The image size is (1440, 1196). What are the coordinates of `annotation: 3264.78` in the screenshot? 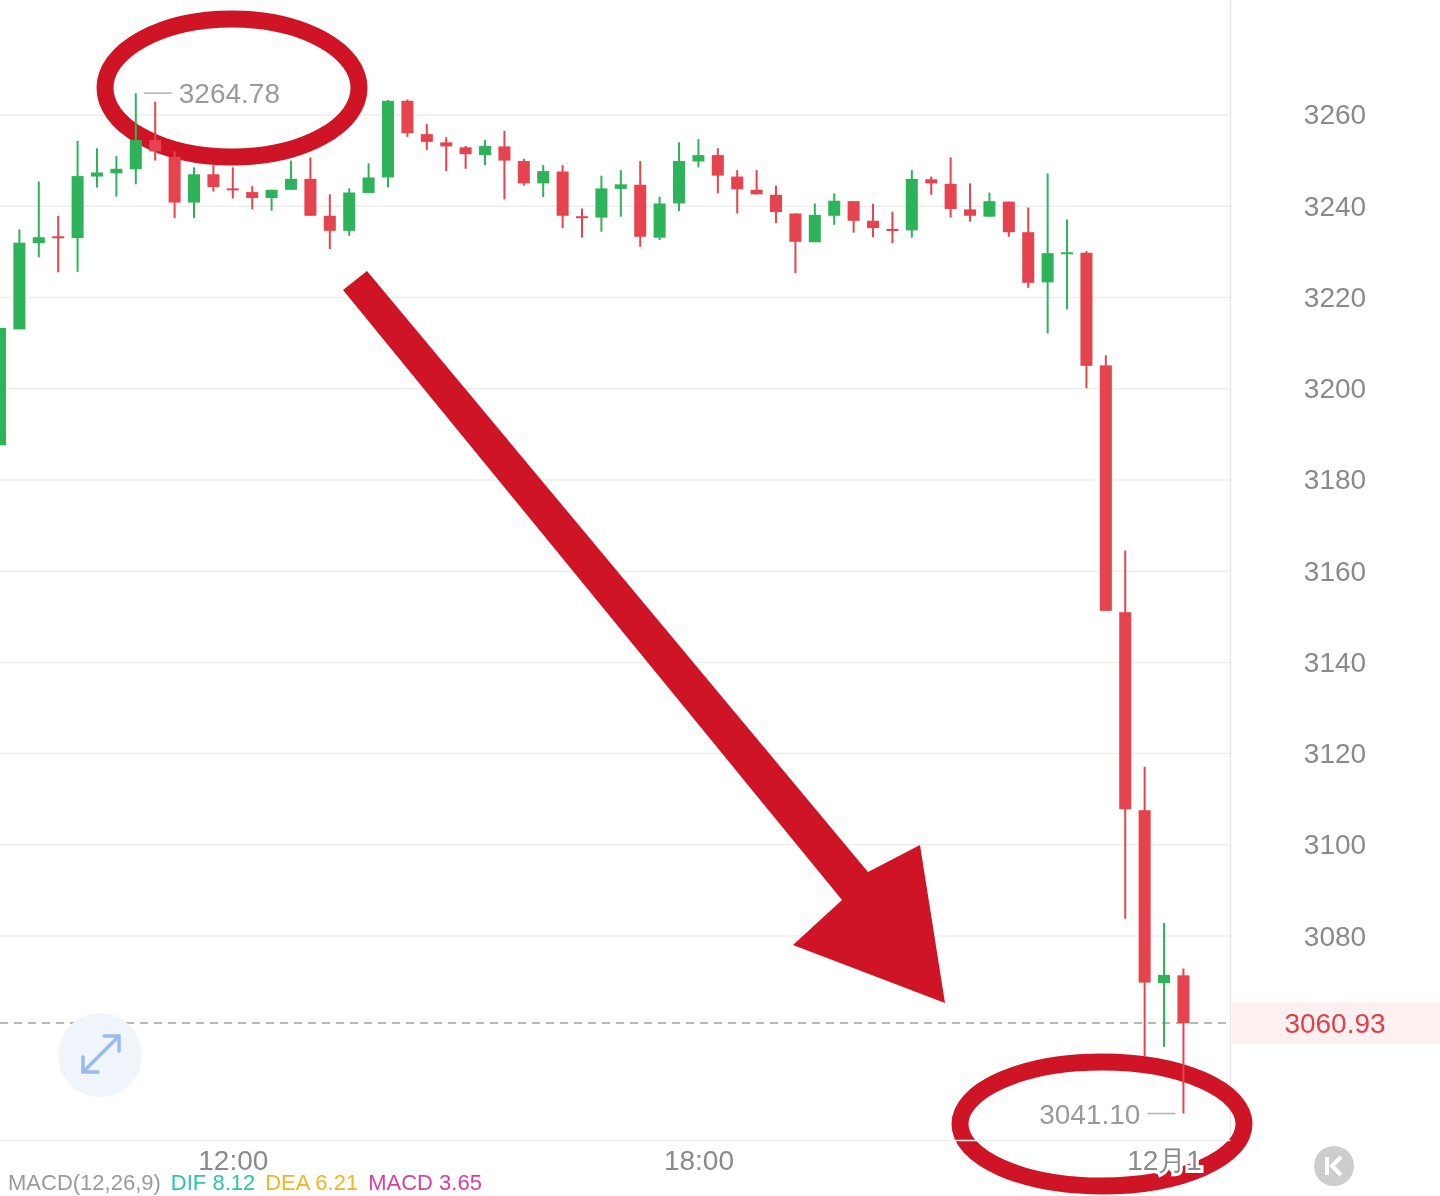 It's located at (229, 94).